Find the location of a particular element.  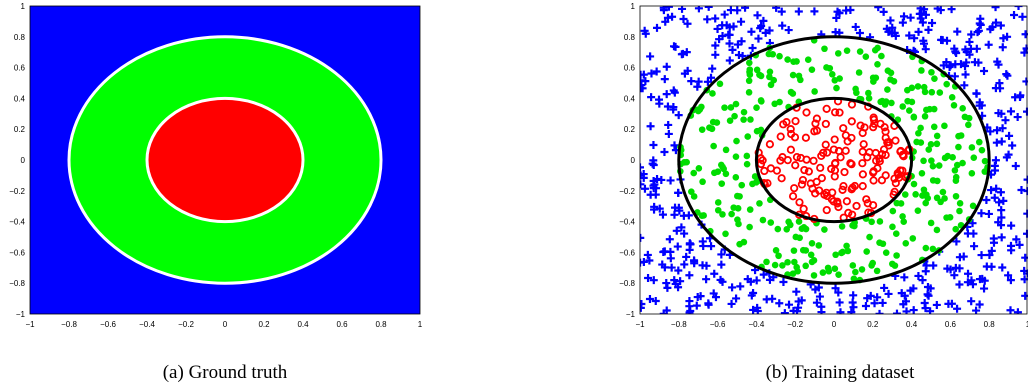

y-tick-label: −1 is located at coordinates (21, 314).